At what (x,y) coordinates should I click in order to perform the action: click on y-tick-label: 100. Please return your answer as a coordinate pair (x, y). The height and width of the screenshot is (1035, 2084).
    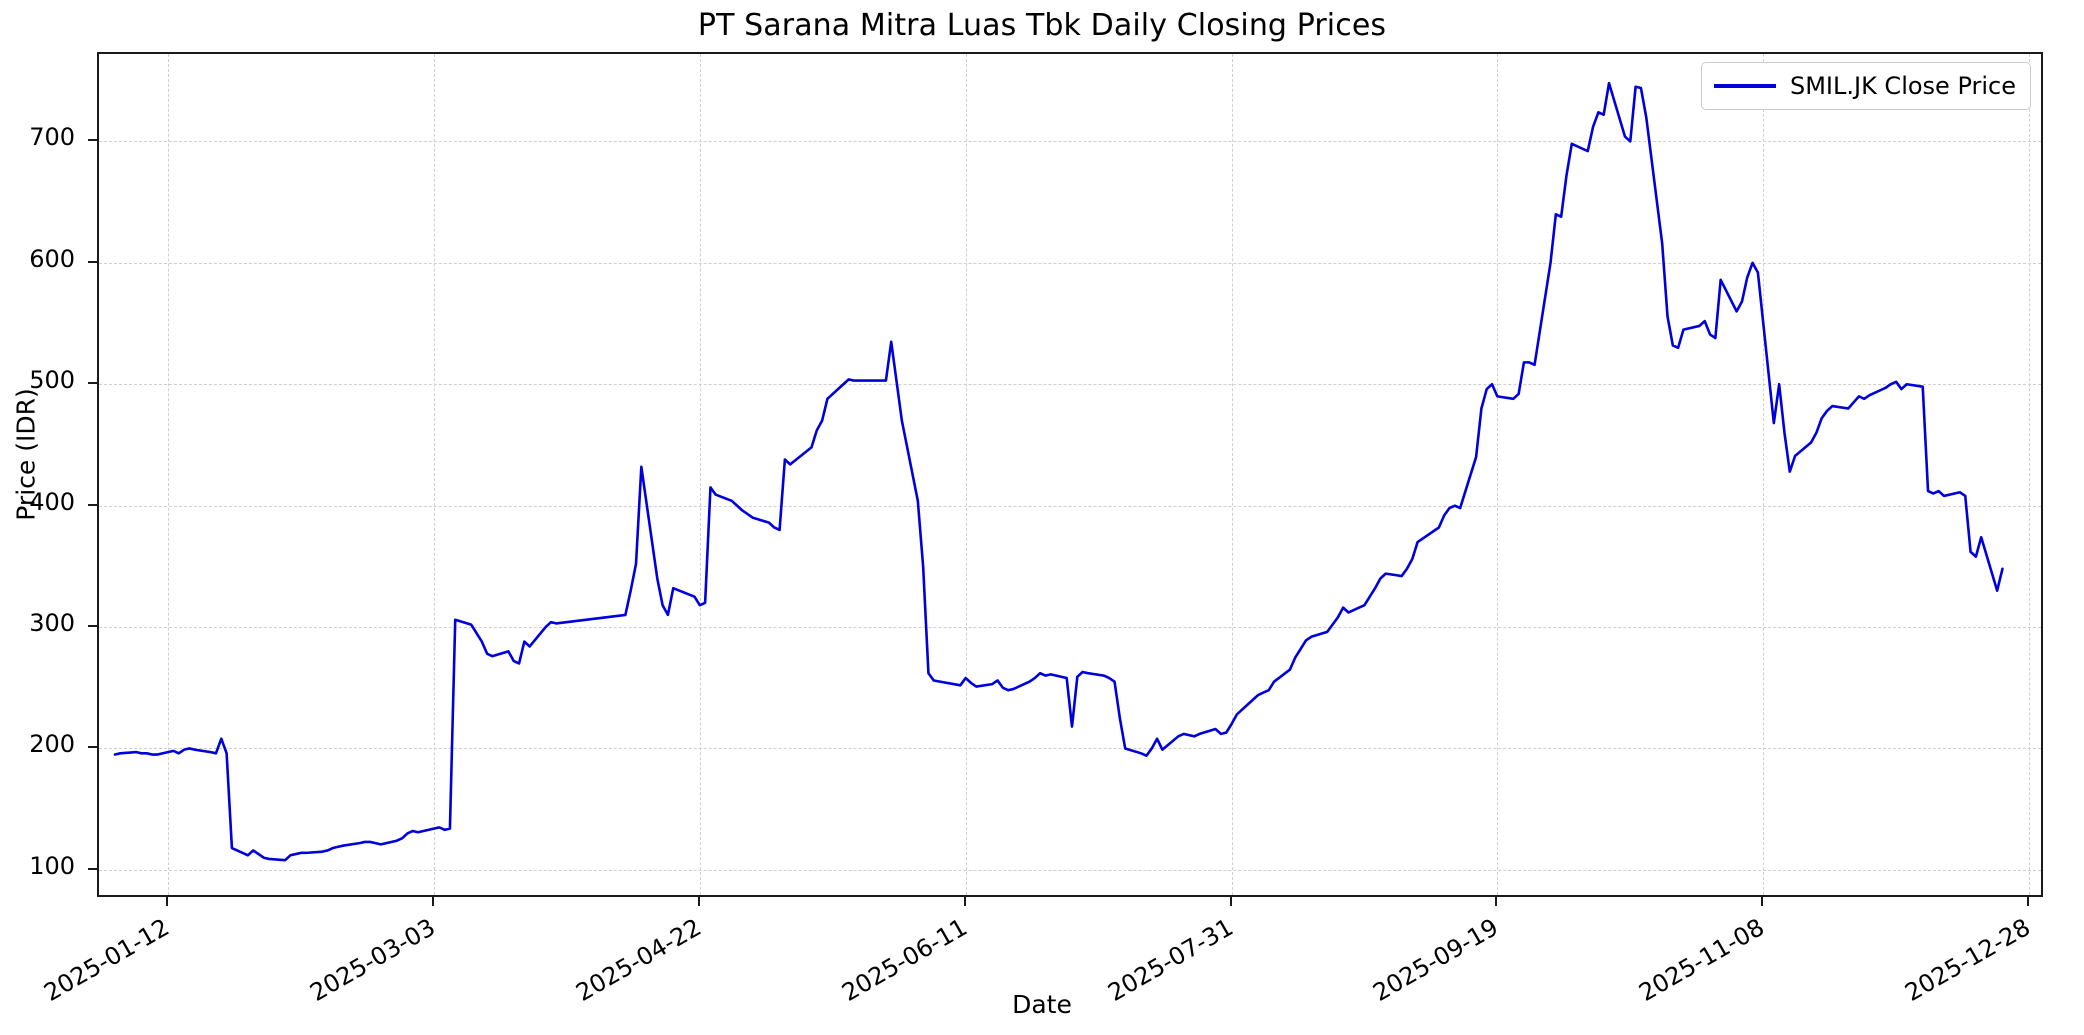
    Looking at the image, I should click on (52, 865).